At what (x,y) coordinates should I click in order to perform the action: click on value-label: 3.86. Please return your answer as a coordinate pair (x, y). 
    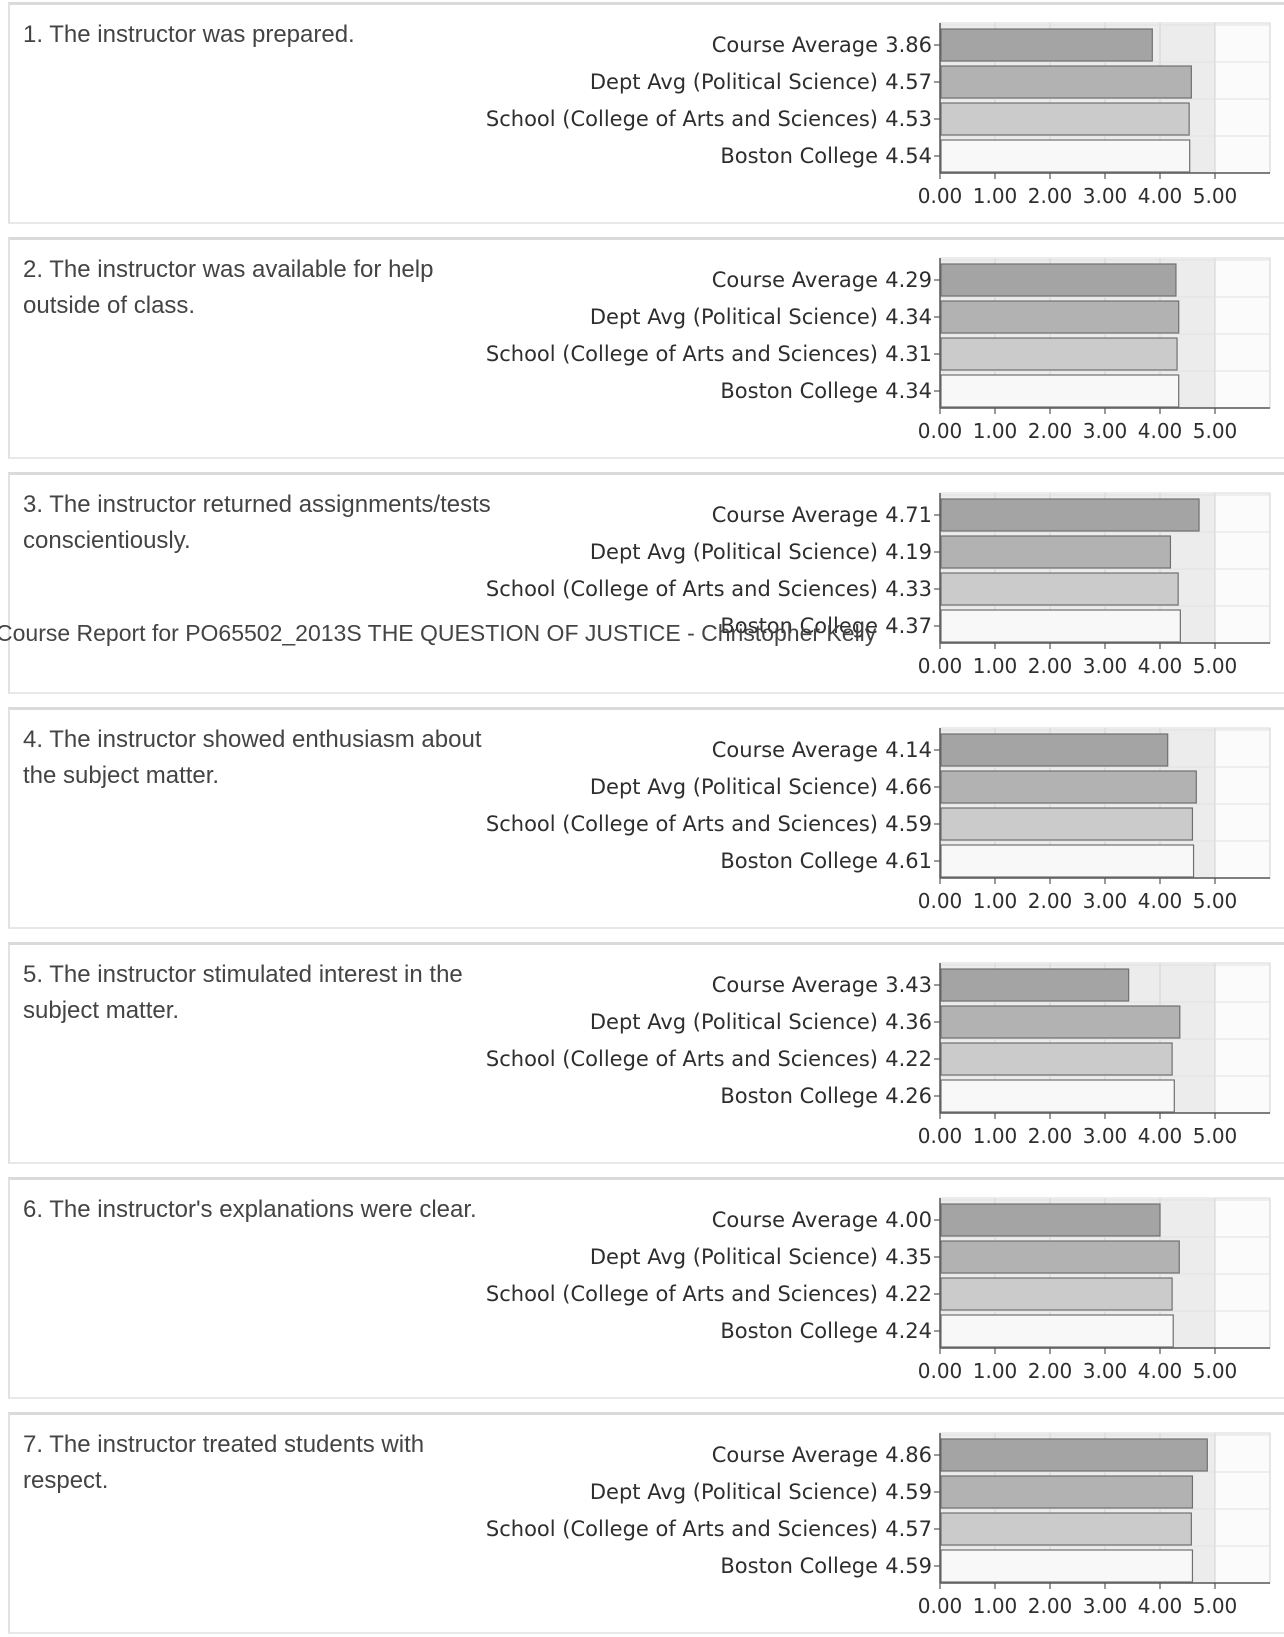
    Looking at the image, I should click on (908, 45).